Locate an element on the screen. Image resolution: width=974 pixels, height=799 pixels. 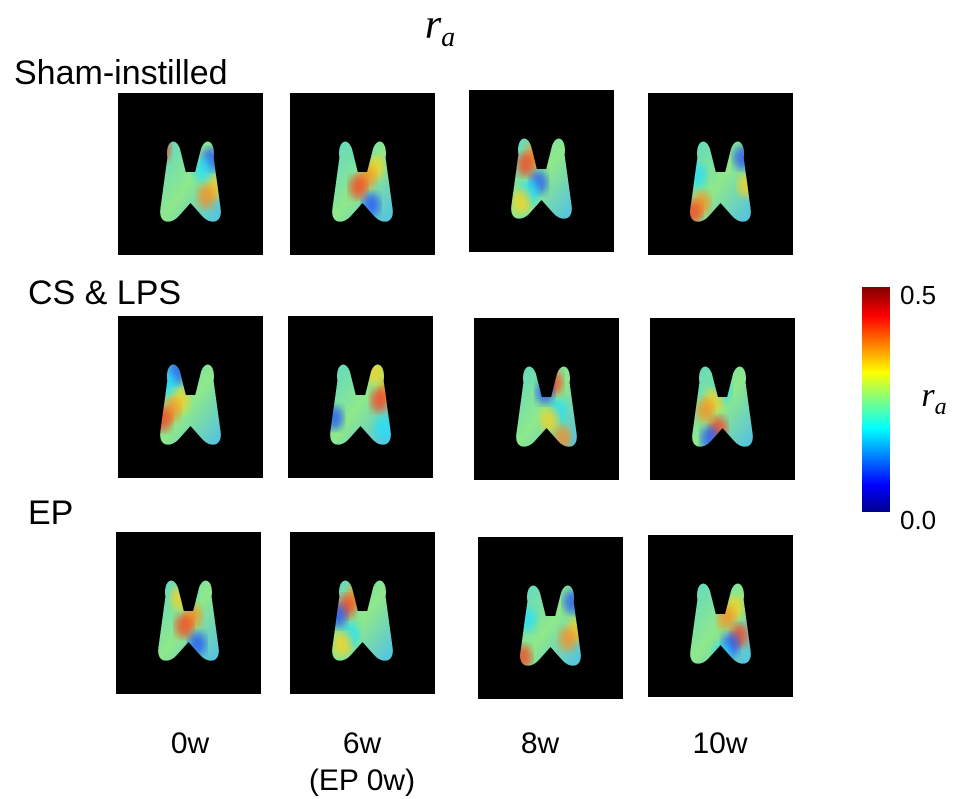
row-label: EP is located at coordinates (50, 513).